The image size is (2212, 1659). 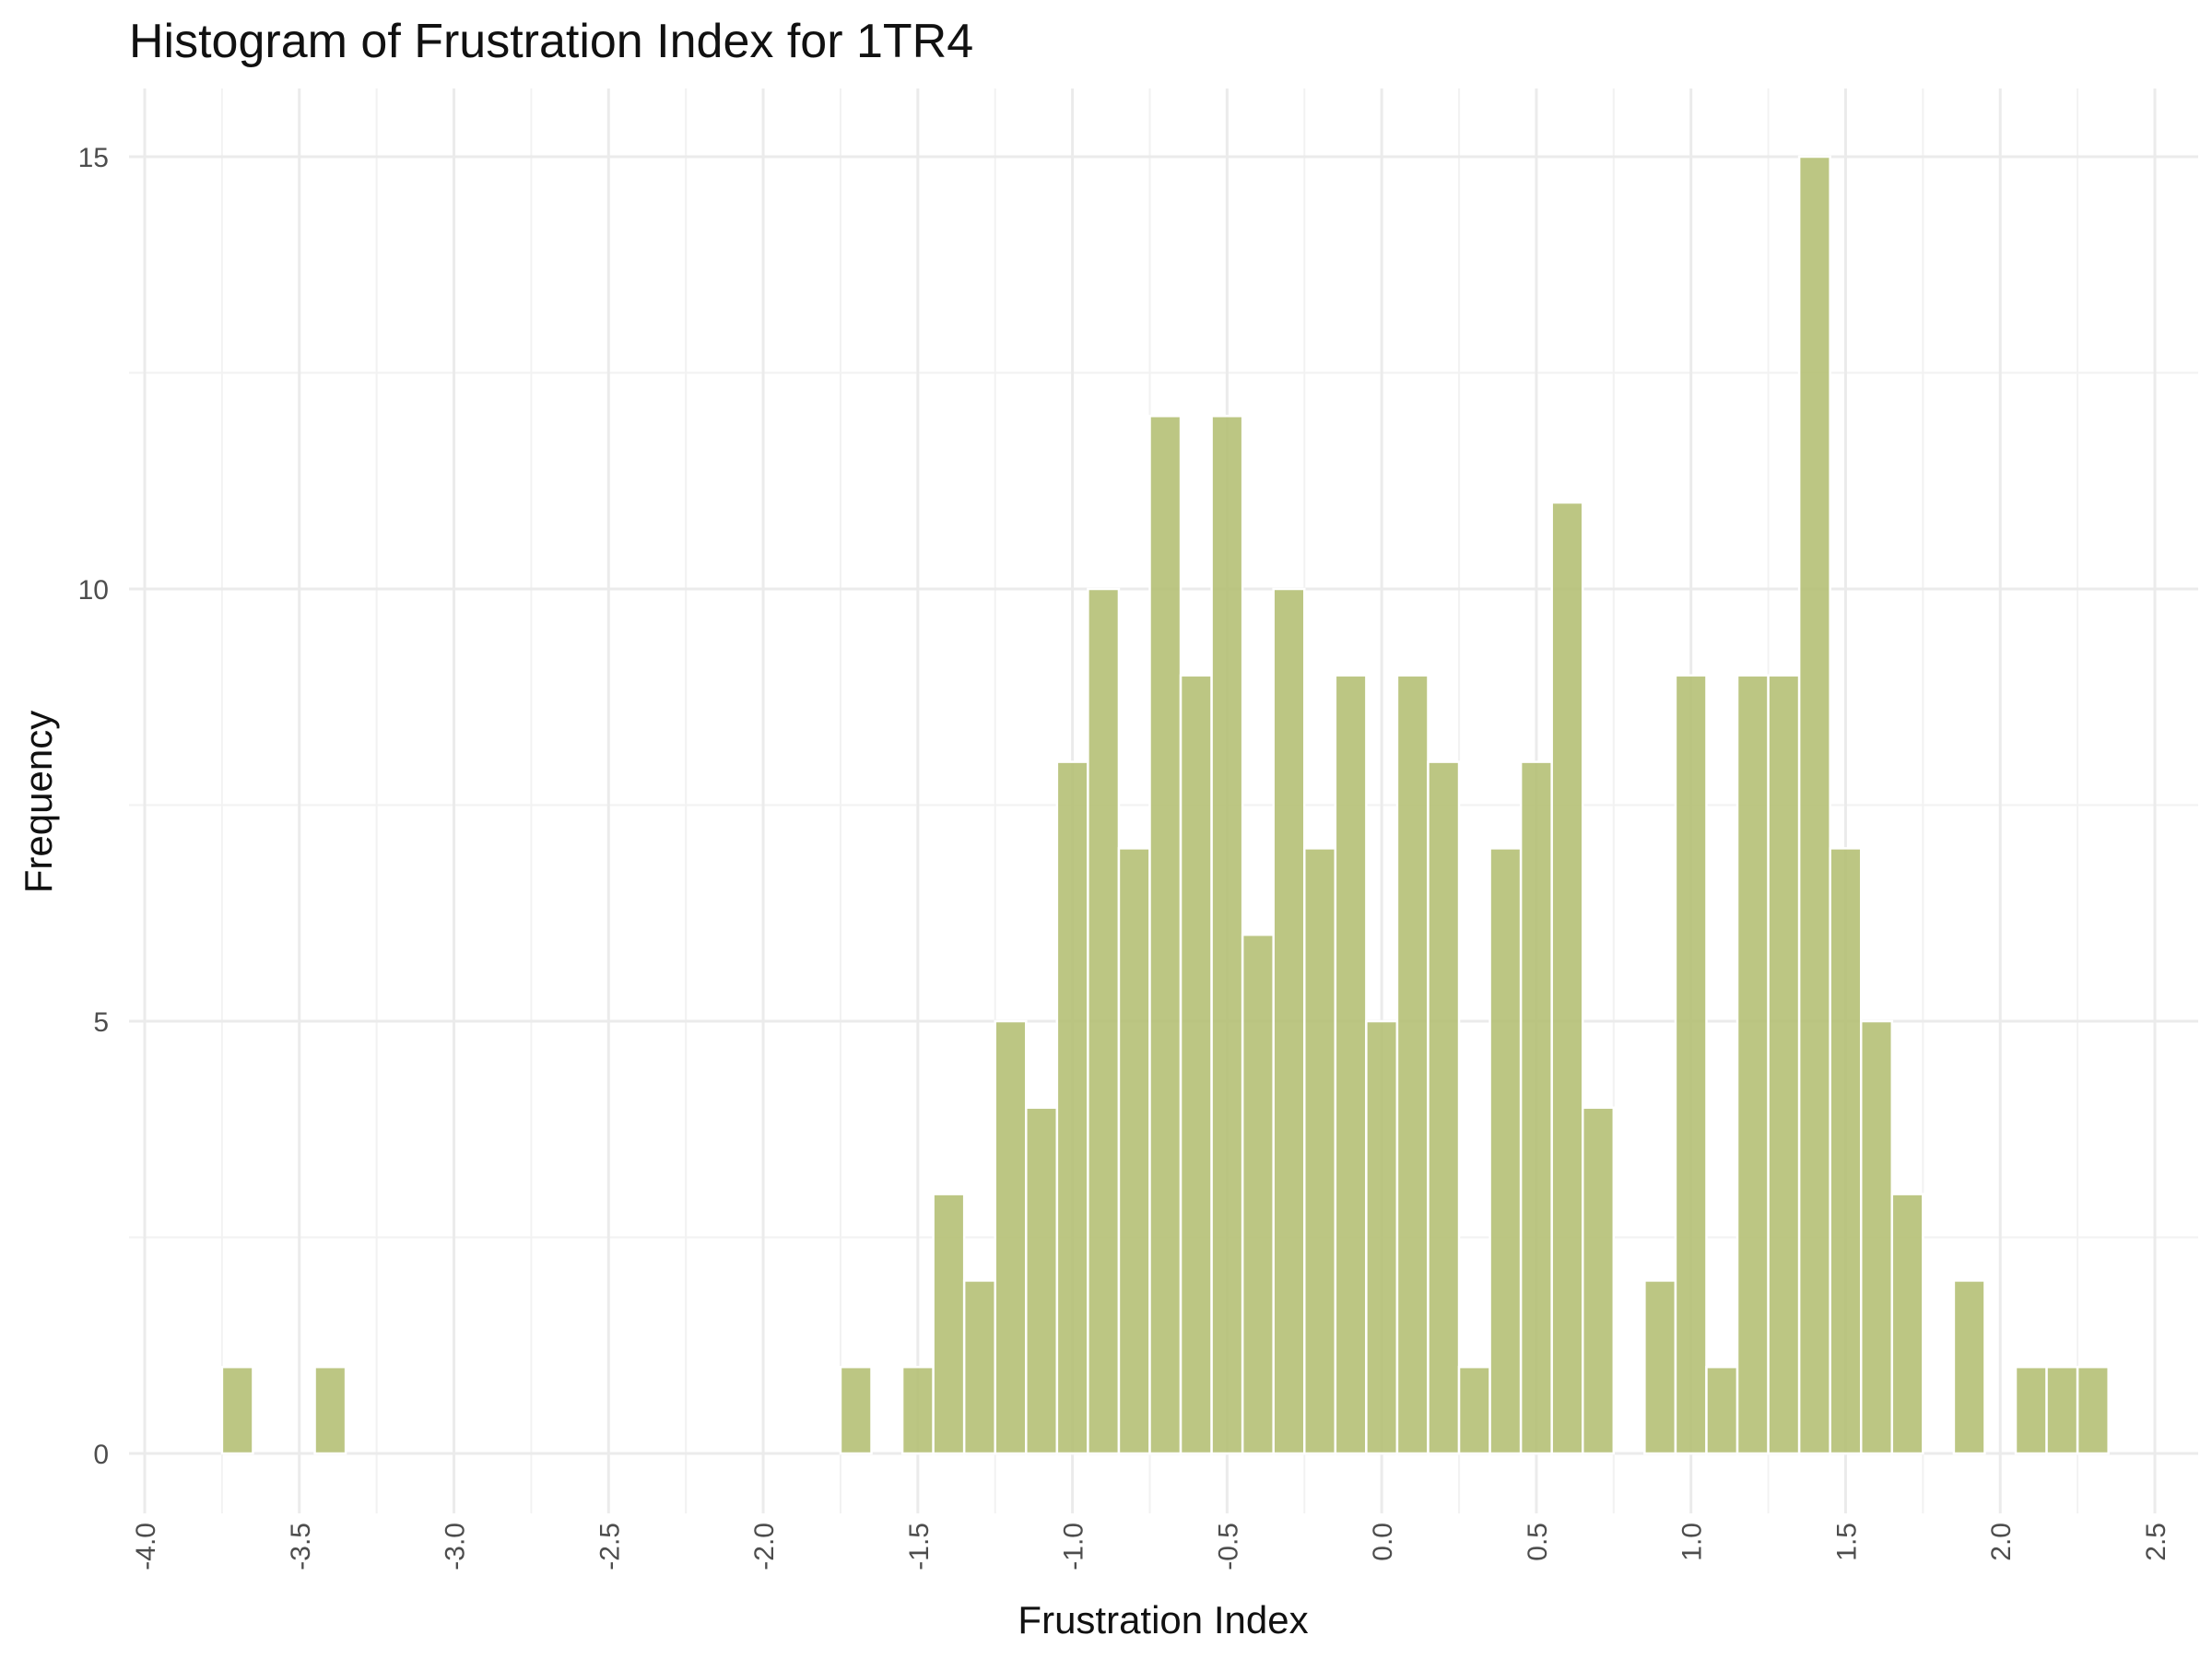 What do you see at coordinates (93, 590) in the screenshot?
I see `y-tick-label: 10` at bounding box center [93, 590].